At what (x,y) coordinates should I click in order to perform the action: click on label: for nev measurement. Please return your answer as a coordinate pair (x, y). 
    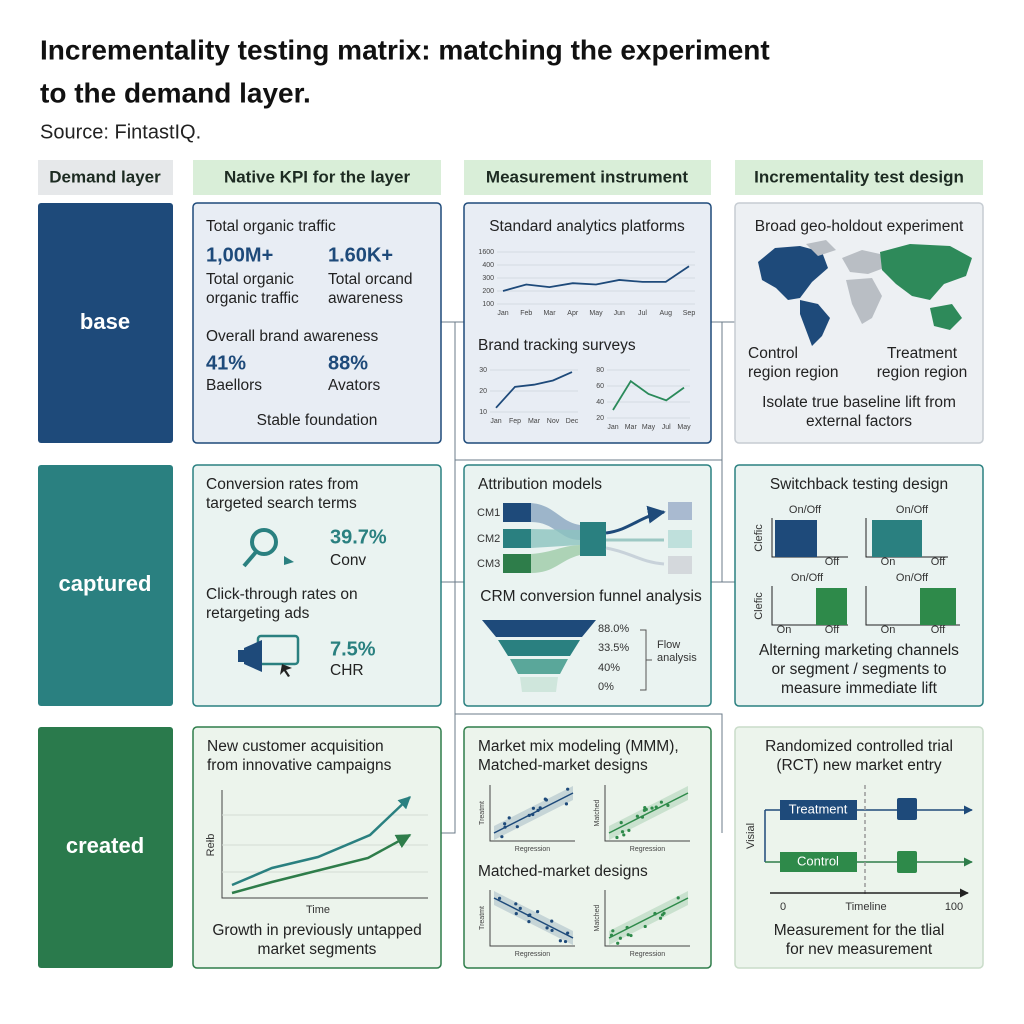
    Looking at the image, I should click on (859, 949).